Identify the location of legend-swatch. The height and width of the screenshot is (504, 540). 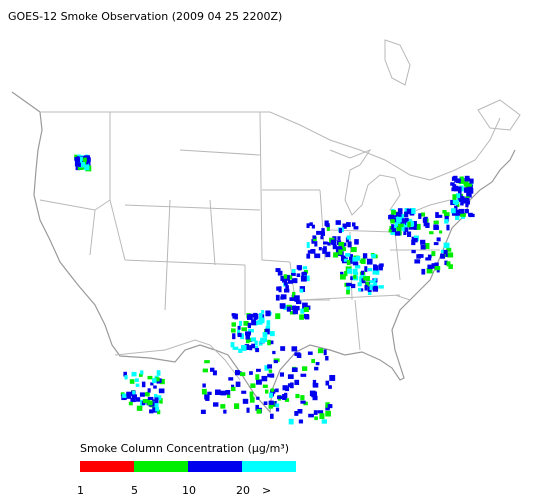
(215, 466).